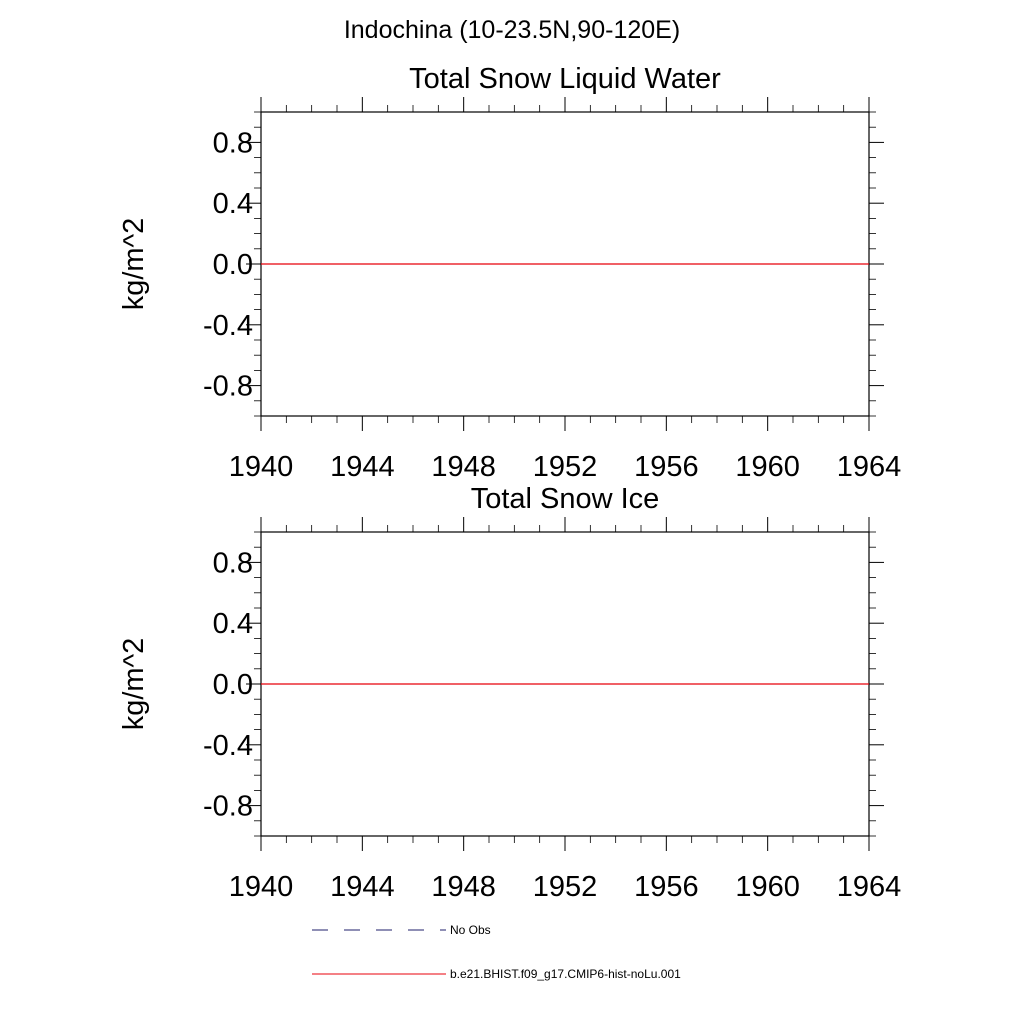  Describe the element at coordinates (512, 30) in the screenshot. I see `figure-title: Indochina (10-23.5N,90-120E)` at that location.